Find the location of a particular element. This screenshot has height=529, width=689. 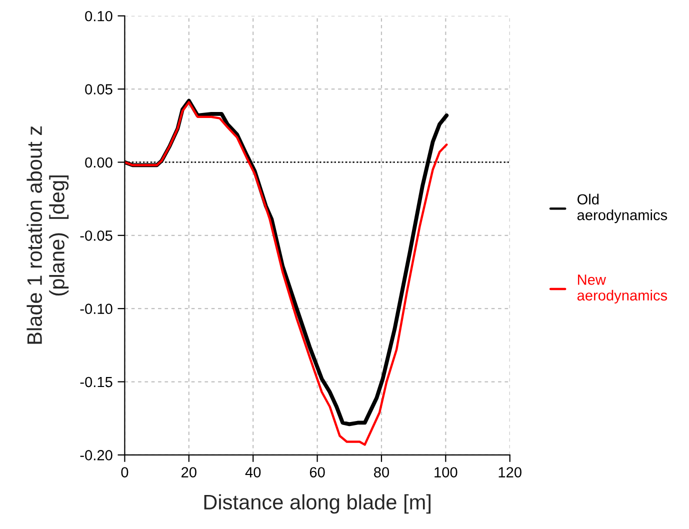

y-tick-label: 0.00 is located at coordinates (98, 162).